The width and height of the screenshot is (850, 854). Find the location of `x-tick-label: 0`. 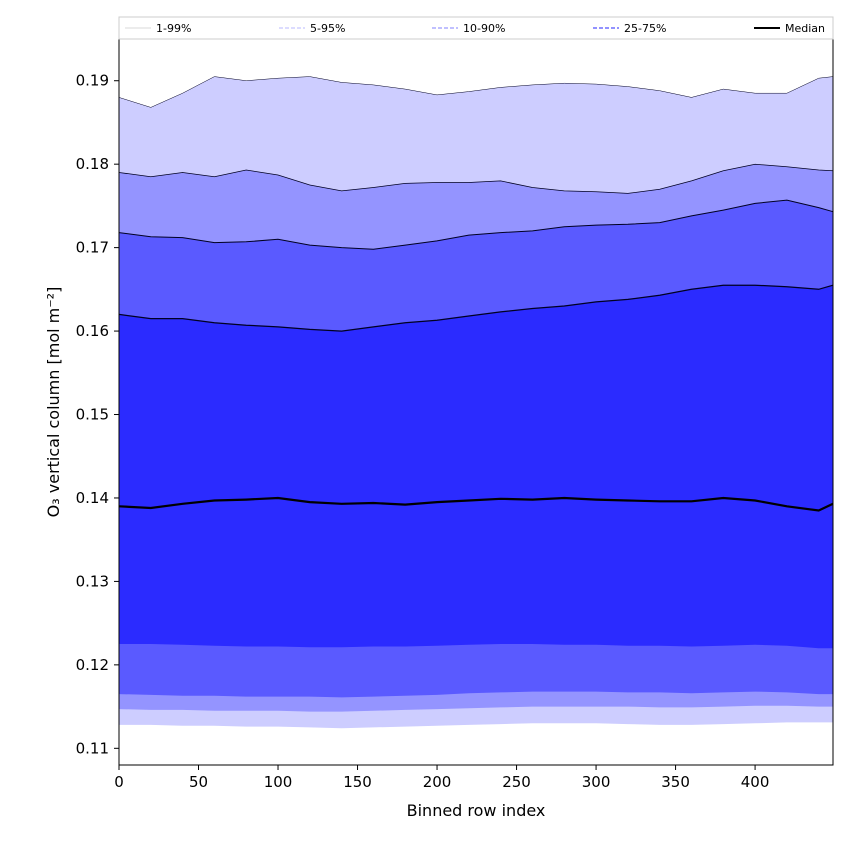

x-tick-label: 0 is located at coordinates (119, 782).